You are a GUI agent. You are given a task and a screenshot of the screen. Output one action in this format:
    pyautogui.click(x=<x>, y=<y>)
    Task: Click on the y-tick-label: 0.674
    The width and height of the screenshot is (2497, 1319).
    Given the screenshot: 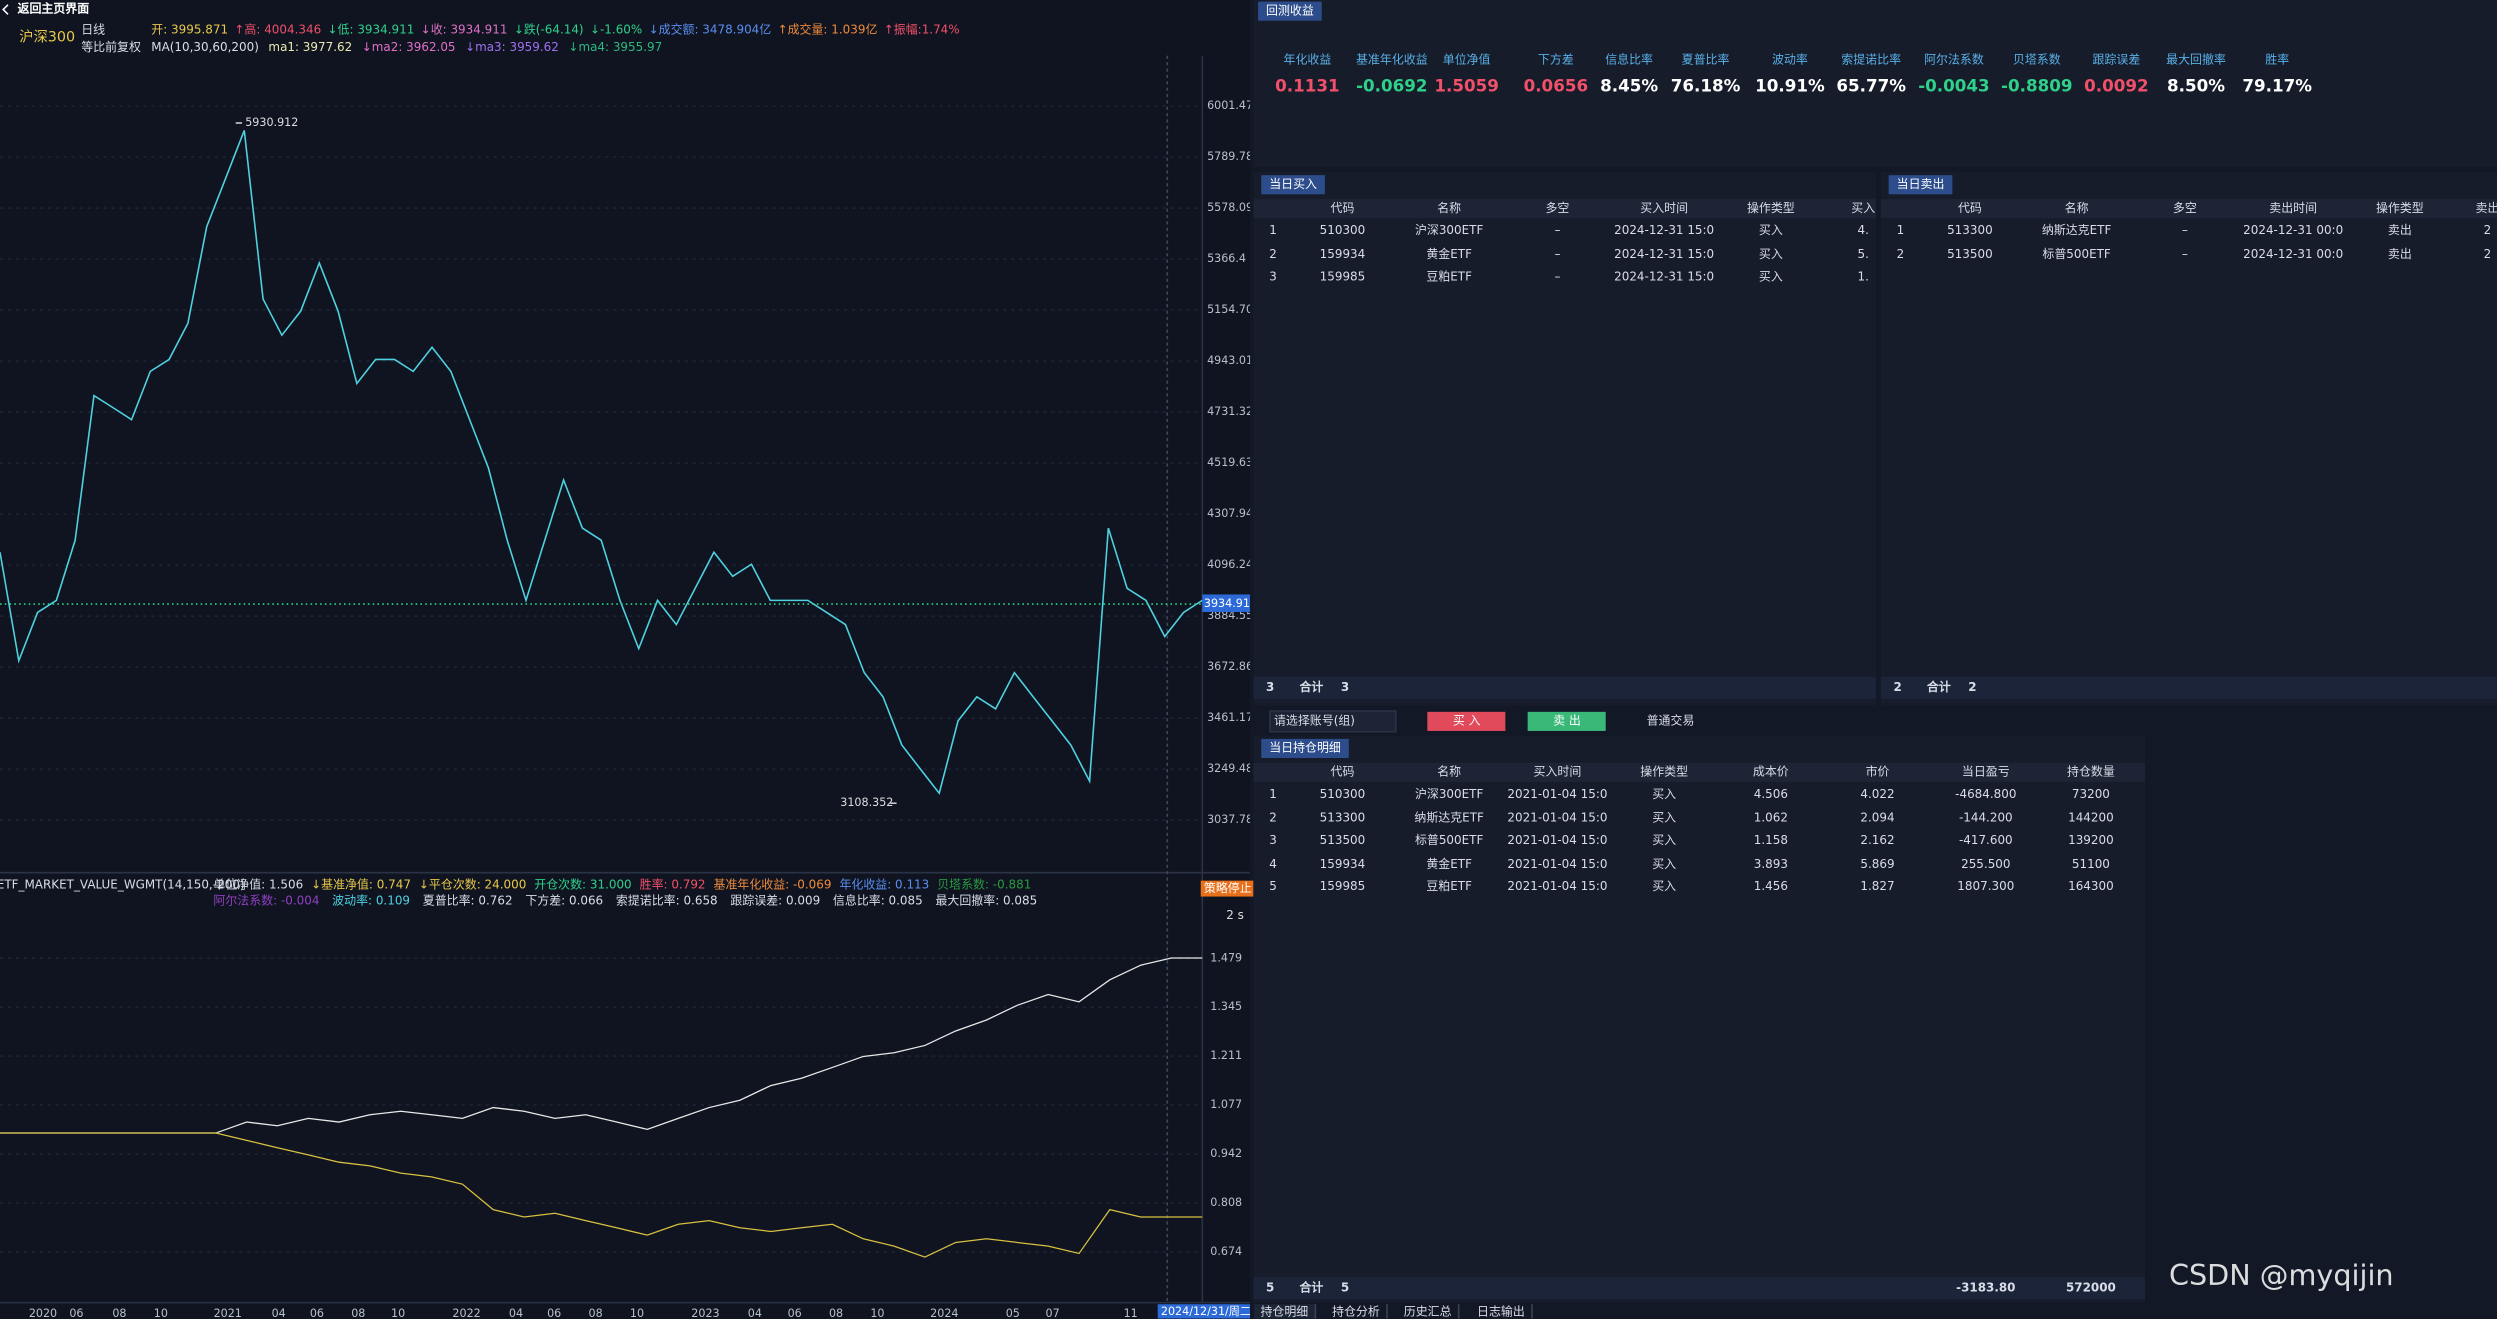 What is the action you would take?
    pyautogui.click(x=1226, y=1251)
    